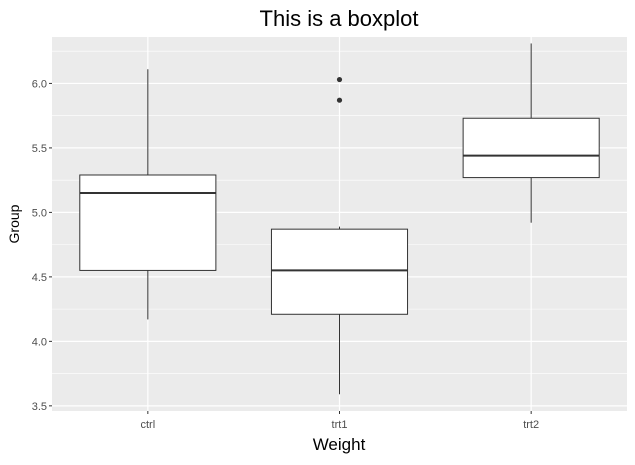 The width and height of the screenshot is (635, 465). Describe the element at coordinates (39, 407) in the screenshot. I see `y-tick-label: 3.5` at that location.